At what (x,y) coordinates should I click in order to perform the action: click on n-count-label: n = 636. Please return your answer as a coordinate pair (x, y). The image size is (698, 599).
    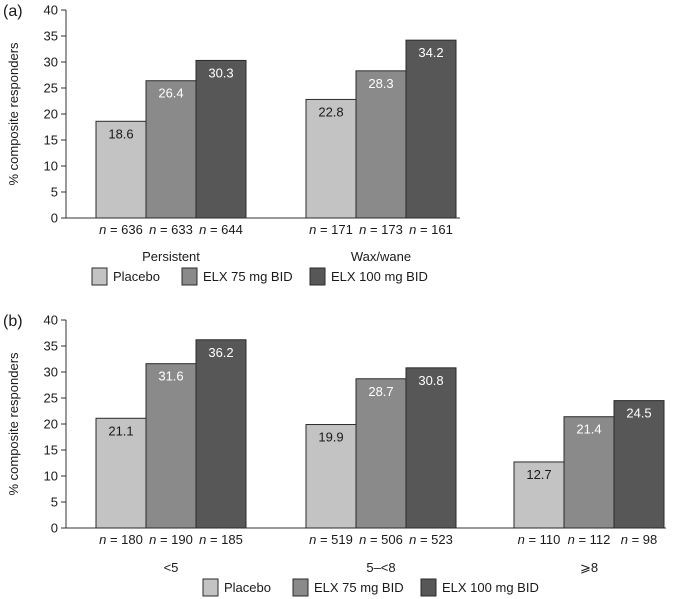
    Looking at the image, I should click on (121, 229).